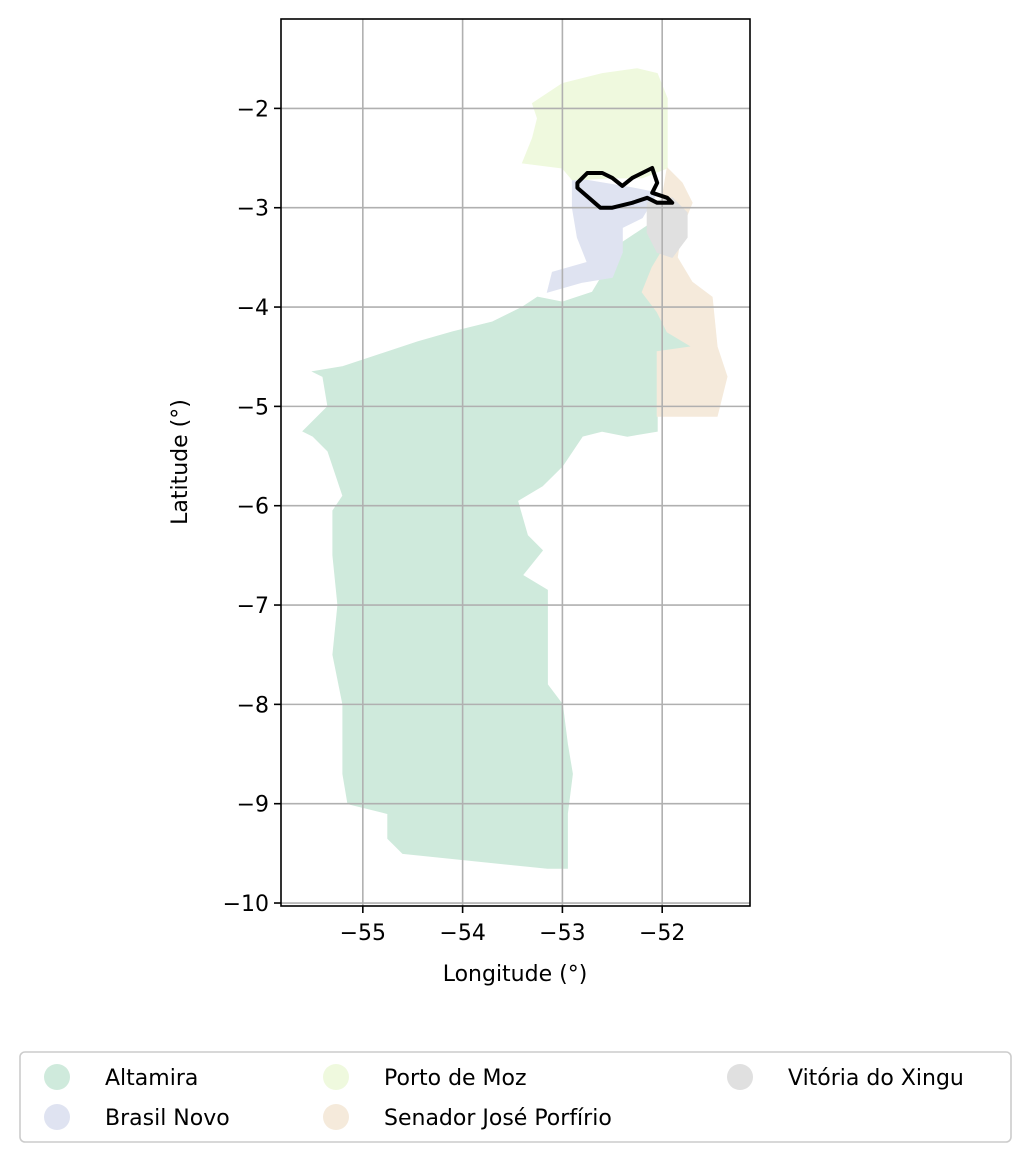 The width and height of the screenshot is (1031, 1162). Describe the element at coordinates (57, 1077) in the screenshot. I see `legend-marker-altamira` at that location.